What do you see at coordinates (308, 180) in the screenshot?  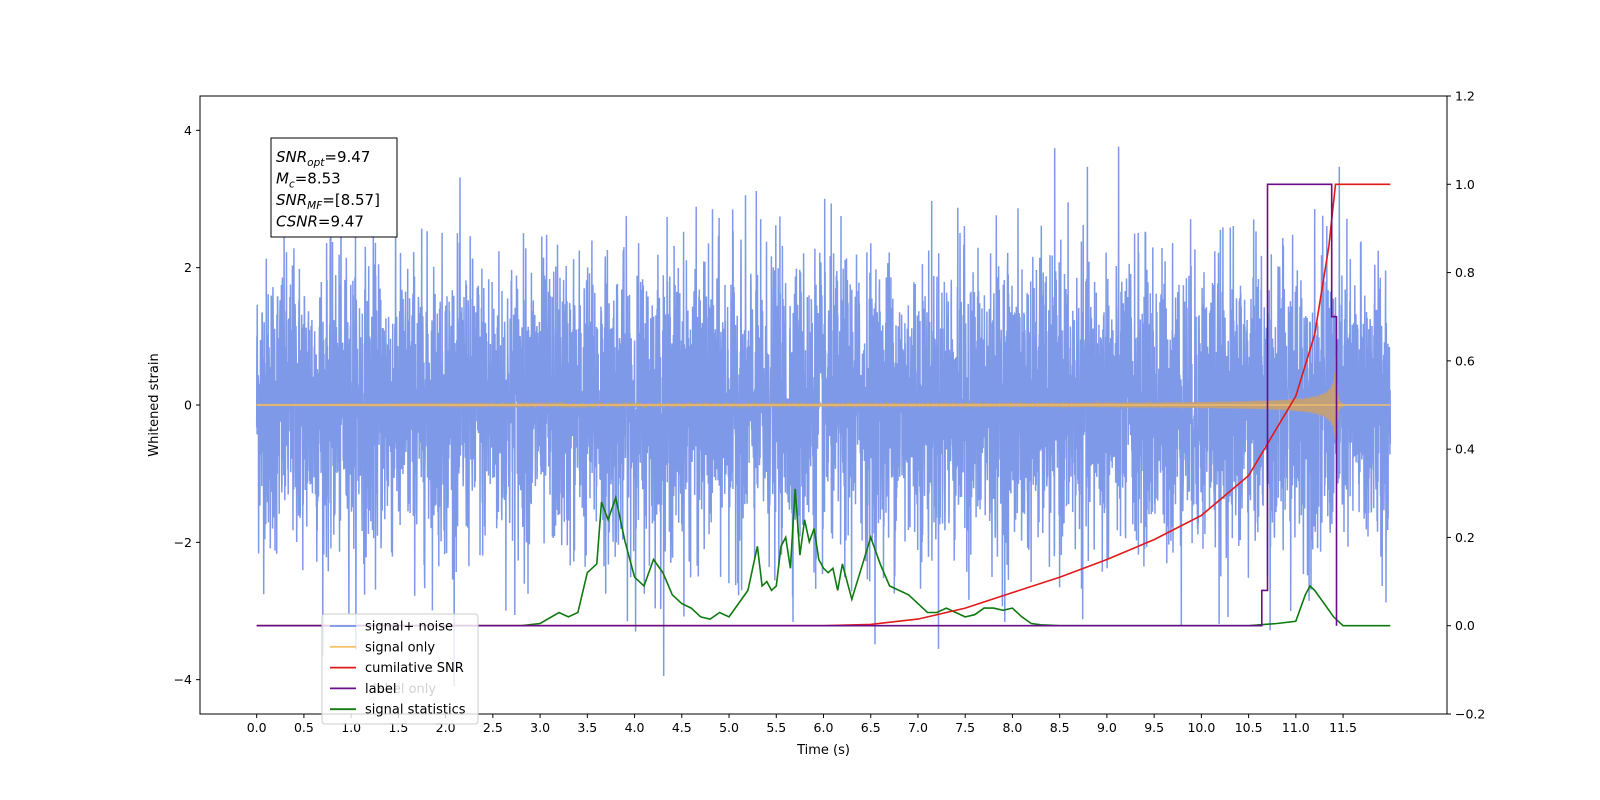 I see `annotation-line2: Mc=8.53` at bounding box center [308, 180].